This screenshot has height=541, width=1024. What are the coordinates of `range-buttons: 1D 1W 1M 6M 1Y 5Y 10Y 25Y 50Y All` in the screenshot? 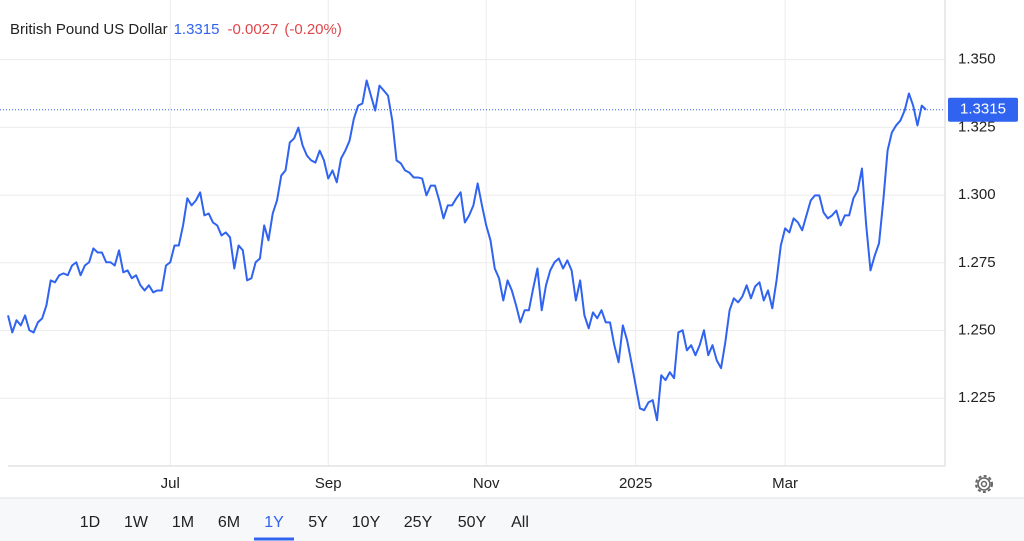 It's located at (304, 527).